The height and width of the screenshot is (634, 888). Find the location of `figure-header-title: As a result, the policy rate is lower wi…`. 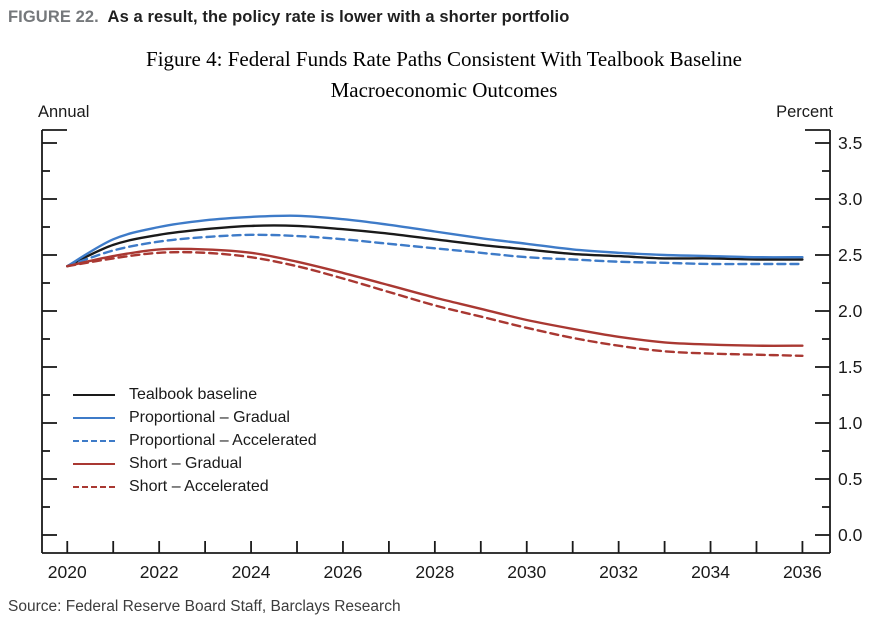

figure-header-title: As a result, the policy rate is lower wi… is located at coordinates (338, 17).